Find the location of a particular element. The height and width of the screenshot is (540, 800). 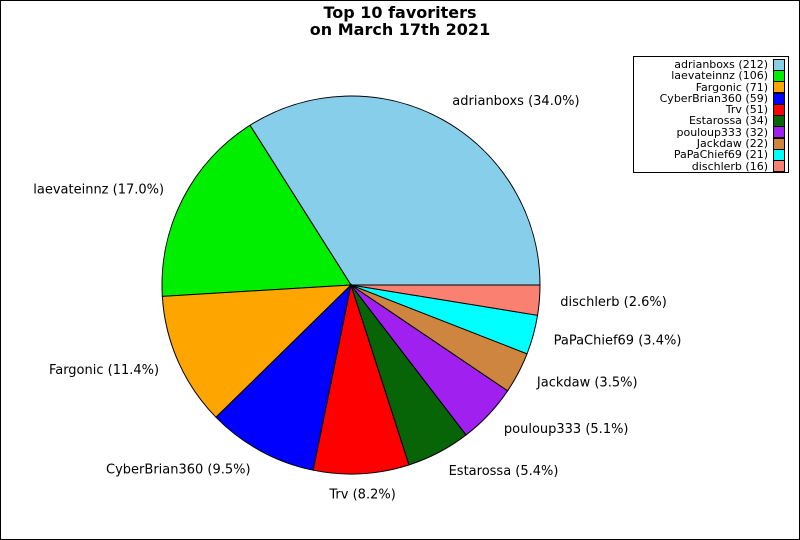

slice-label-Fargonic: Fargonic (11.4%) is located at coordinates (104, 370).